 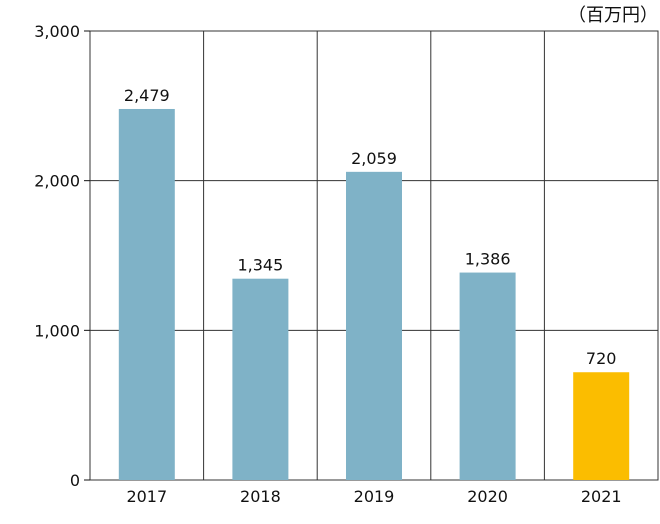 What do you see at coordinates (147, 95) in the screenshot?
I see `data-label-2017: 2,479` at bounding box center [147, 95].